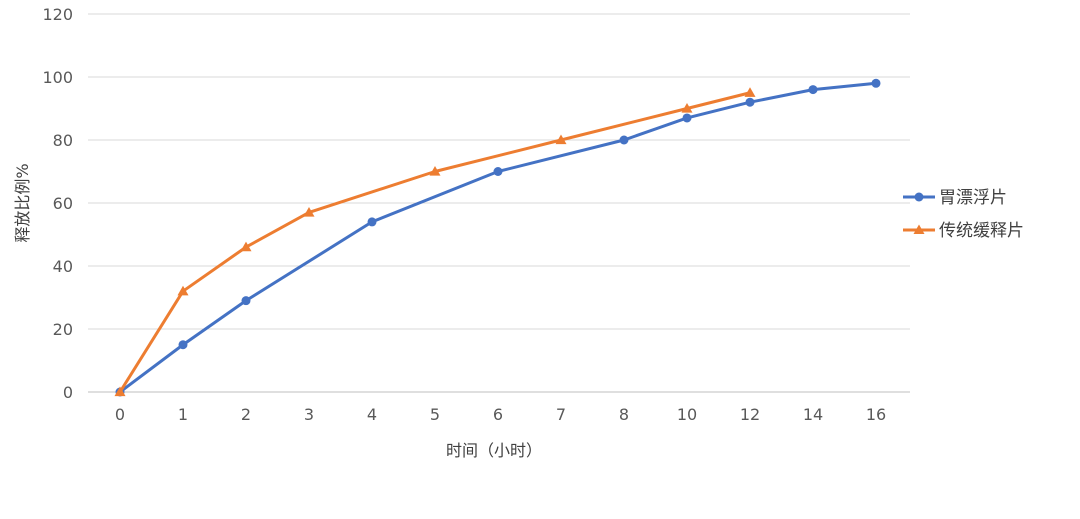  I want to click on x-tick-label: 6, so click(498, 414).